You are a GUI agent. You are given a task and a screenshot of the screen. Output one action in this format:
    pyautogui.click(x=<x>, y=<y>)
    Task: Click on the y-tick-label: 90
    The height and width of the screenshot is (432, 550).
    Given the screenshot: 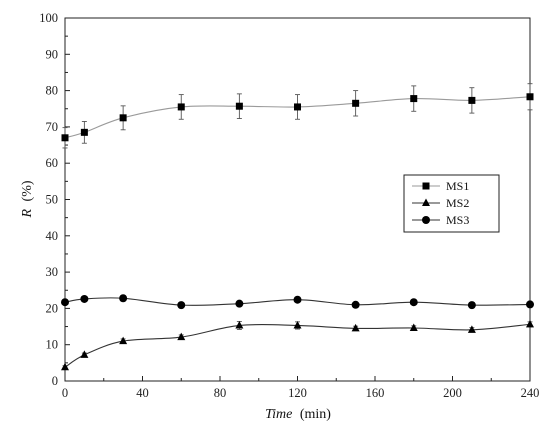 What is the action you would take?
    pyautogui.click(x=52, y=54)
    